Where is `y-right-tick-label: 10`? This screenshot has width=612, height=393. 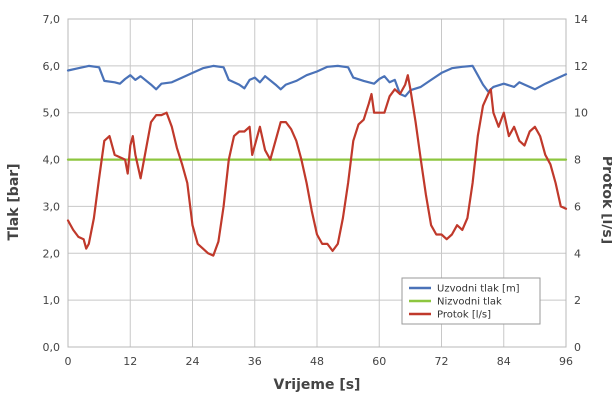
y-right-tick-label: 10 is located at coordinates (581, 113).